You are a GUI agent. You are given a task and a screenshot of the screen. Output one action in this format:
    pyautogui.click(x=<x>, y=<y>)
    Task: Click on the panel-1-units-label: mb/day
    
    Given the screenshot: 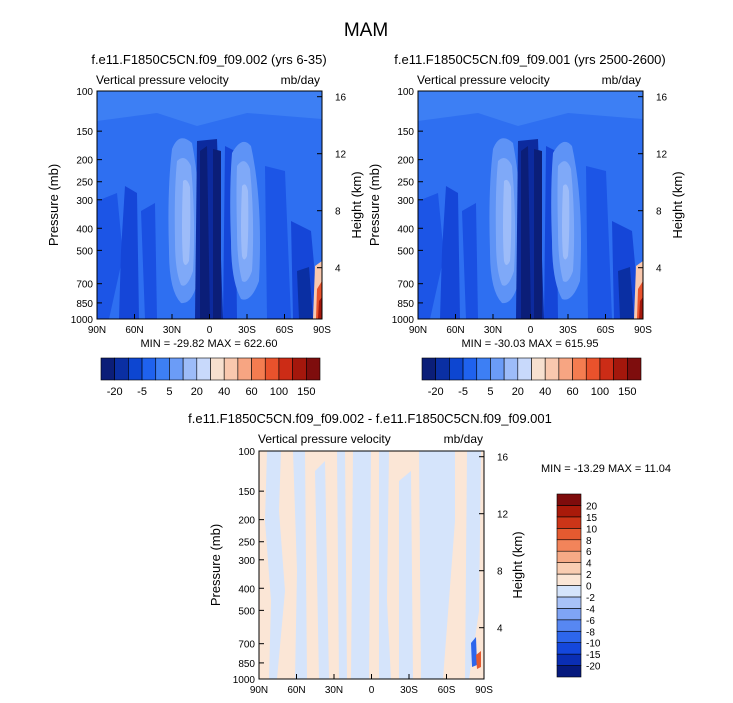 What is the action you would take?
    pyautogui.click(x=300, y=80)
    